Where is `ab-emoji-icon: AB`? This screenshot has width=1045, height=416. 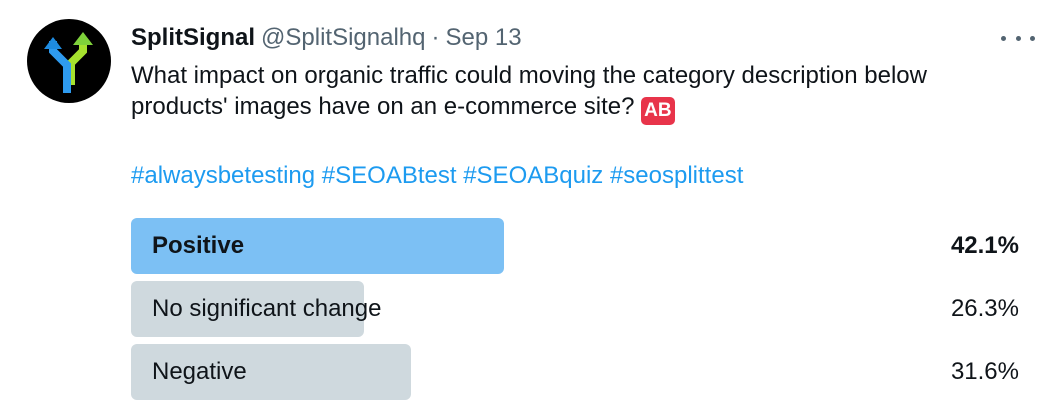 ab-emoji-icon: AB is located at coordinates (658, 111).